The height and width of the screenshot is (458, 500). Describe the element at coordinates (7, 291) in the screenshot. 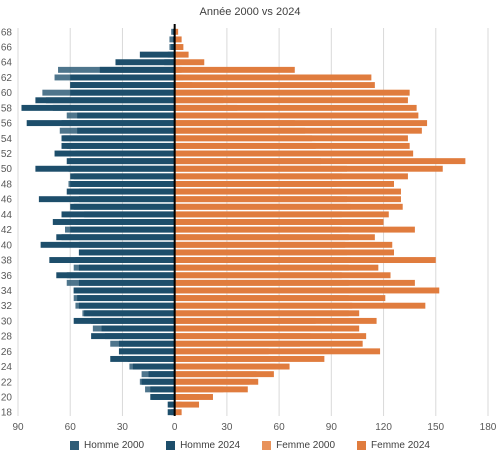

I see `y-tick-label: 34` at that location.